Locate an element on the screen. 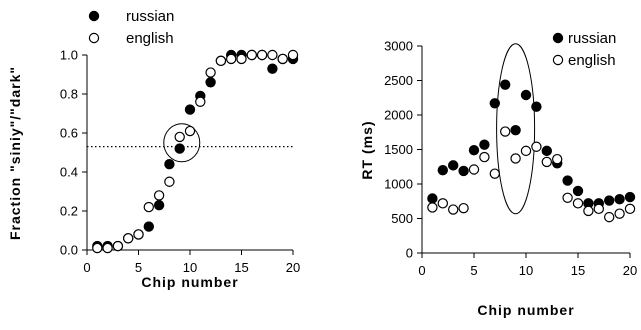 This screenshot has height=330, width=641. chart2-x-tick-label: 15 is located at coordinates (578, 270).